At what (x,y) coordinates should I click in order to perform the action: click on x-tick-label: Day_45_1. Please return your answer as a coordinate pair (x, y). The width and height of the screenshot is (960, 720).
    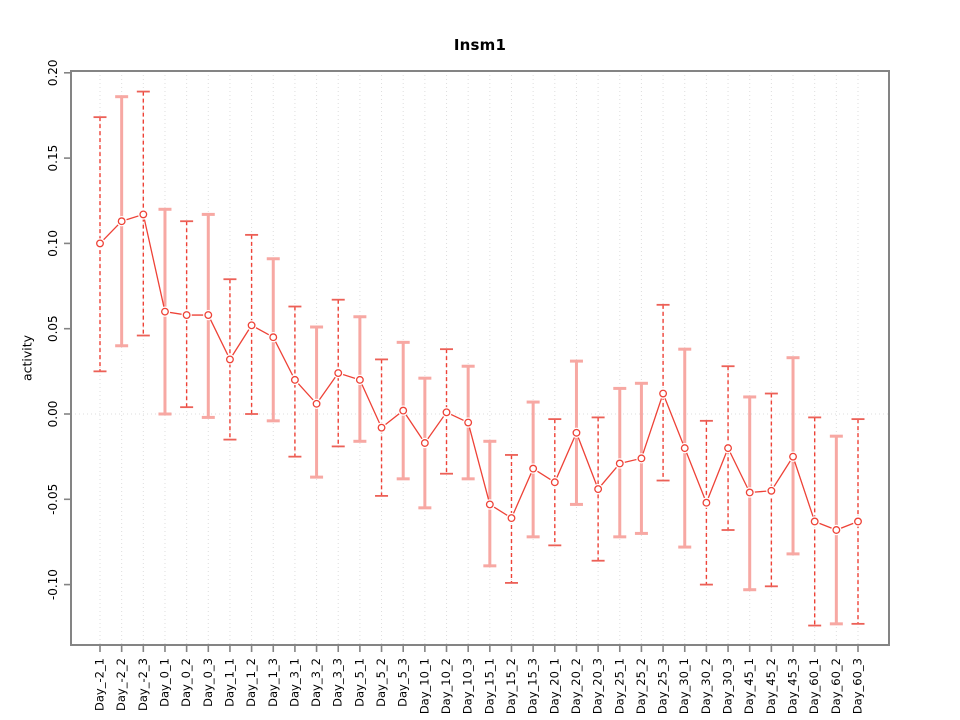
    Looking at the image, I should click on (749, 686).